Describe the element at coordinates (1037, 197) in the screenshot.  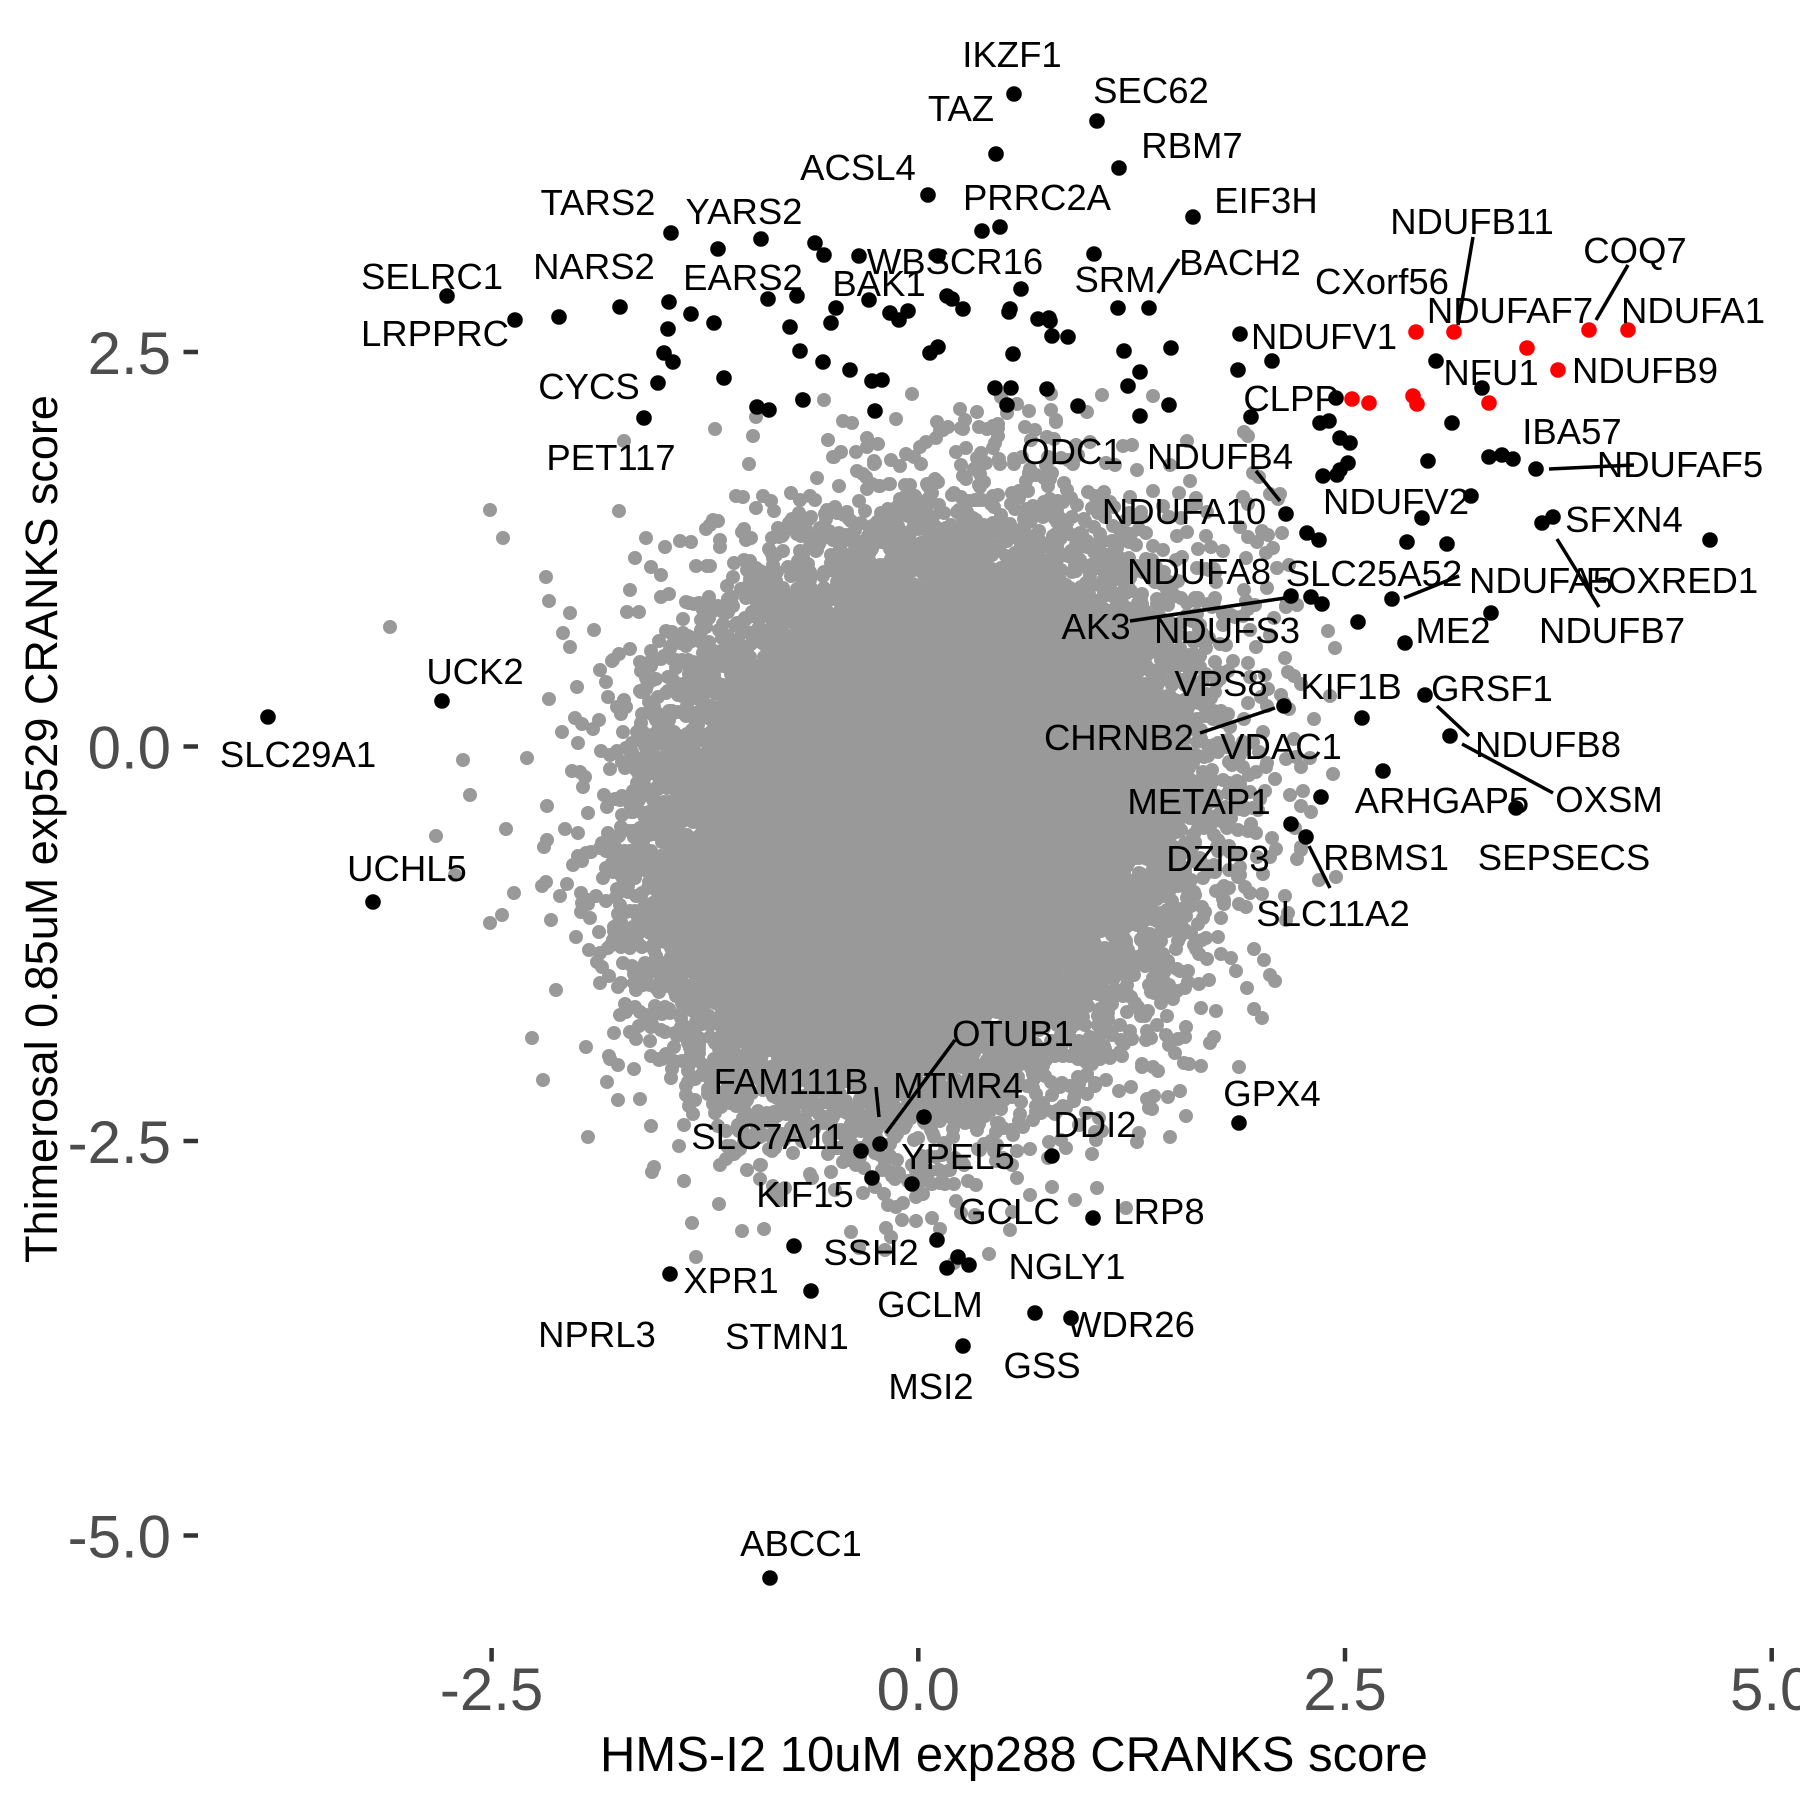
I see `svg-text: PRRC2A` at that location.